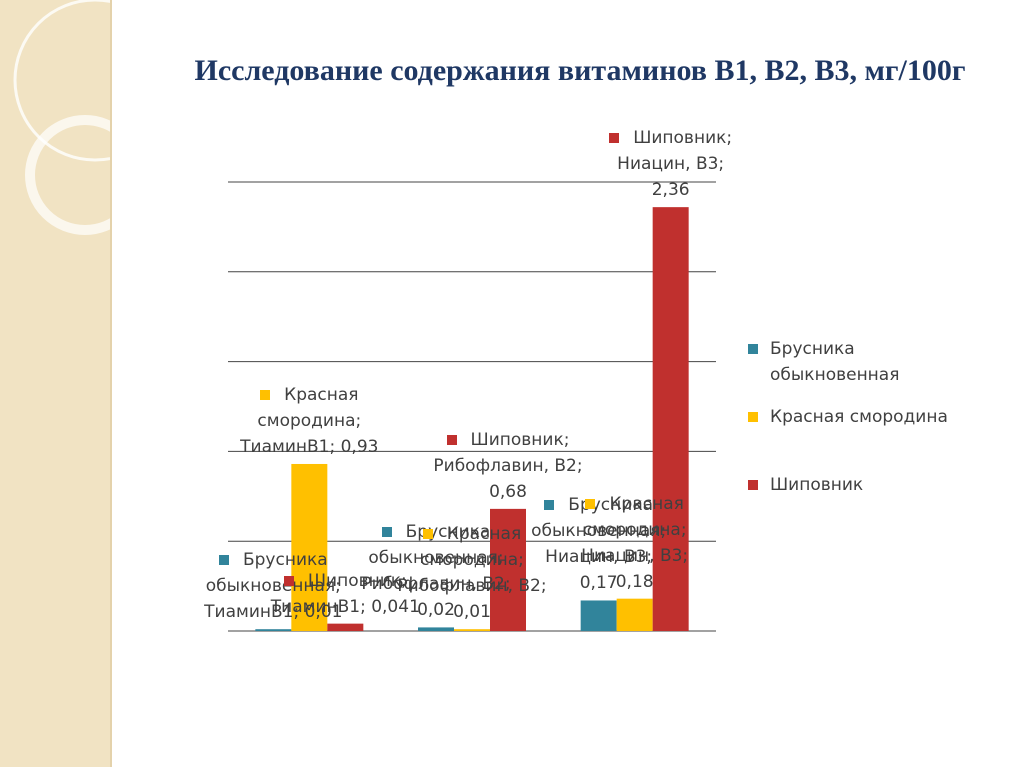 This screenshot has height=771, width=1024. Describe the element at coordinates (859, 485) in the screenshot. I see `legend-entry: Шиповник` at that location.